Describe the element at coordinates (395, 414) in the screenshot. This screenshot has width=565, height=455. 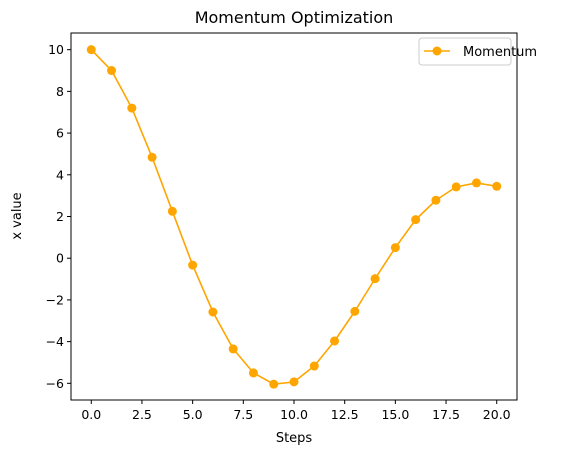
I see `x-tick-label: 15.0` at that location.